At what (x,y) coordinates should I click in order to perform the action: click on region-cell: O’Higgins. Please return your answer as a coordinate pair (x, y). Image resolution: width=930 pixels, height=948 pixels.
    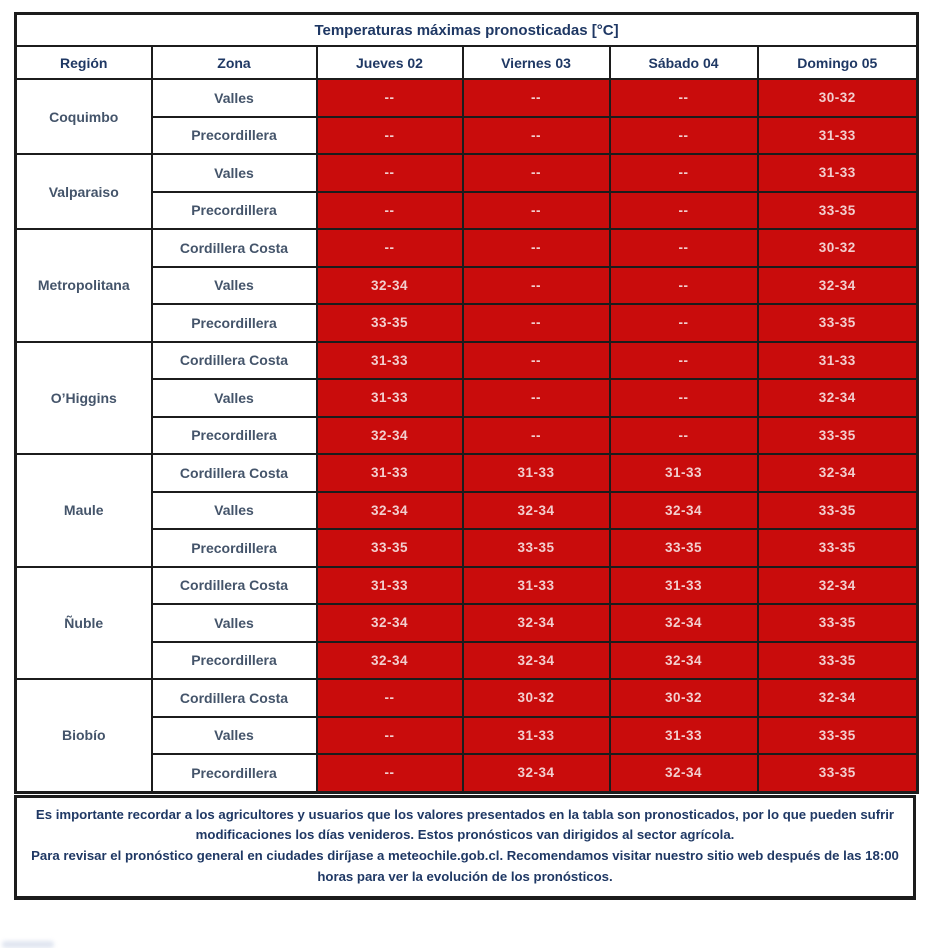
    Looking at the image, I should click on (83, 397).